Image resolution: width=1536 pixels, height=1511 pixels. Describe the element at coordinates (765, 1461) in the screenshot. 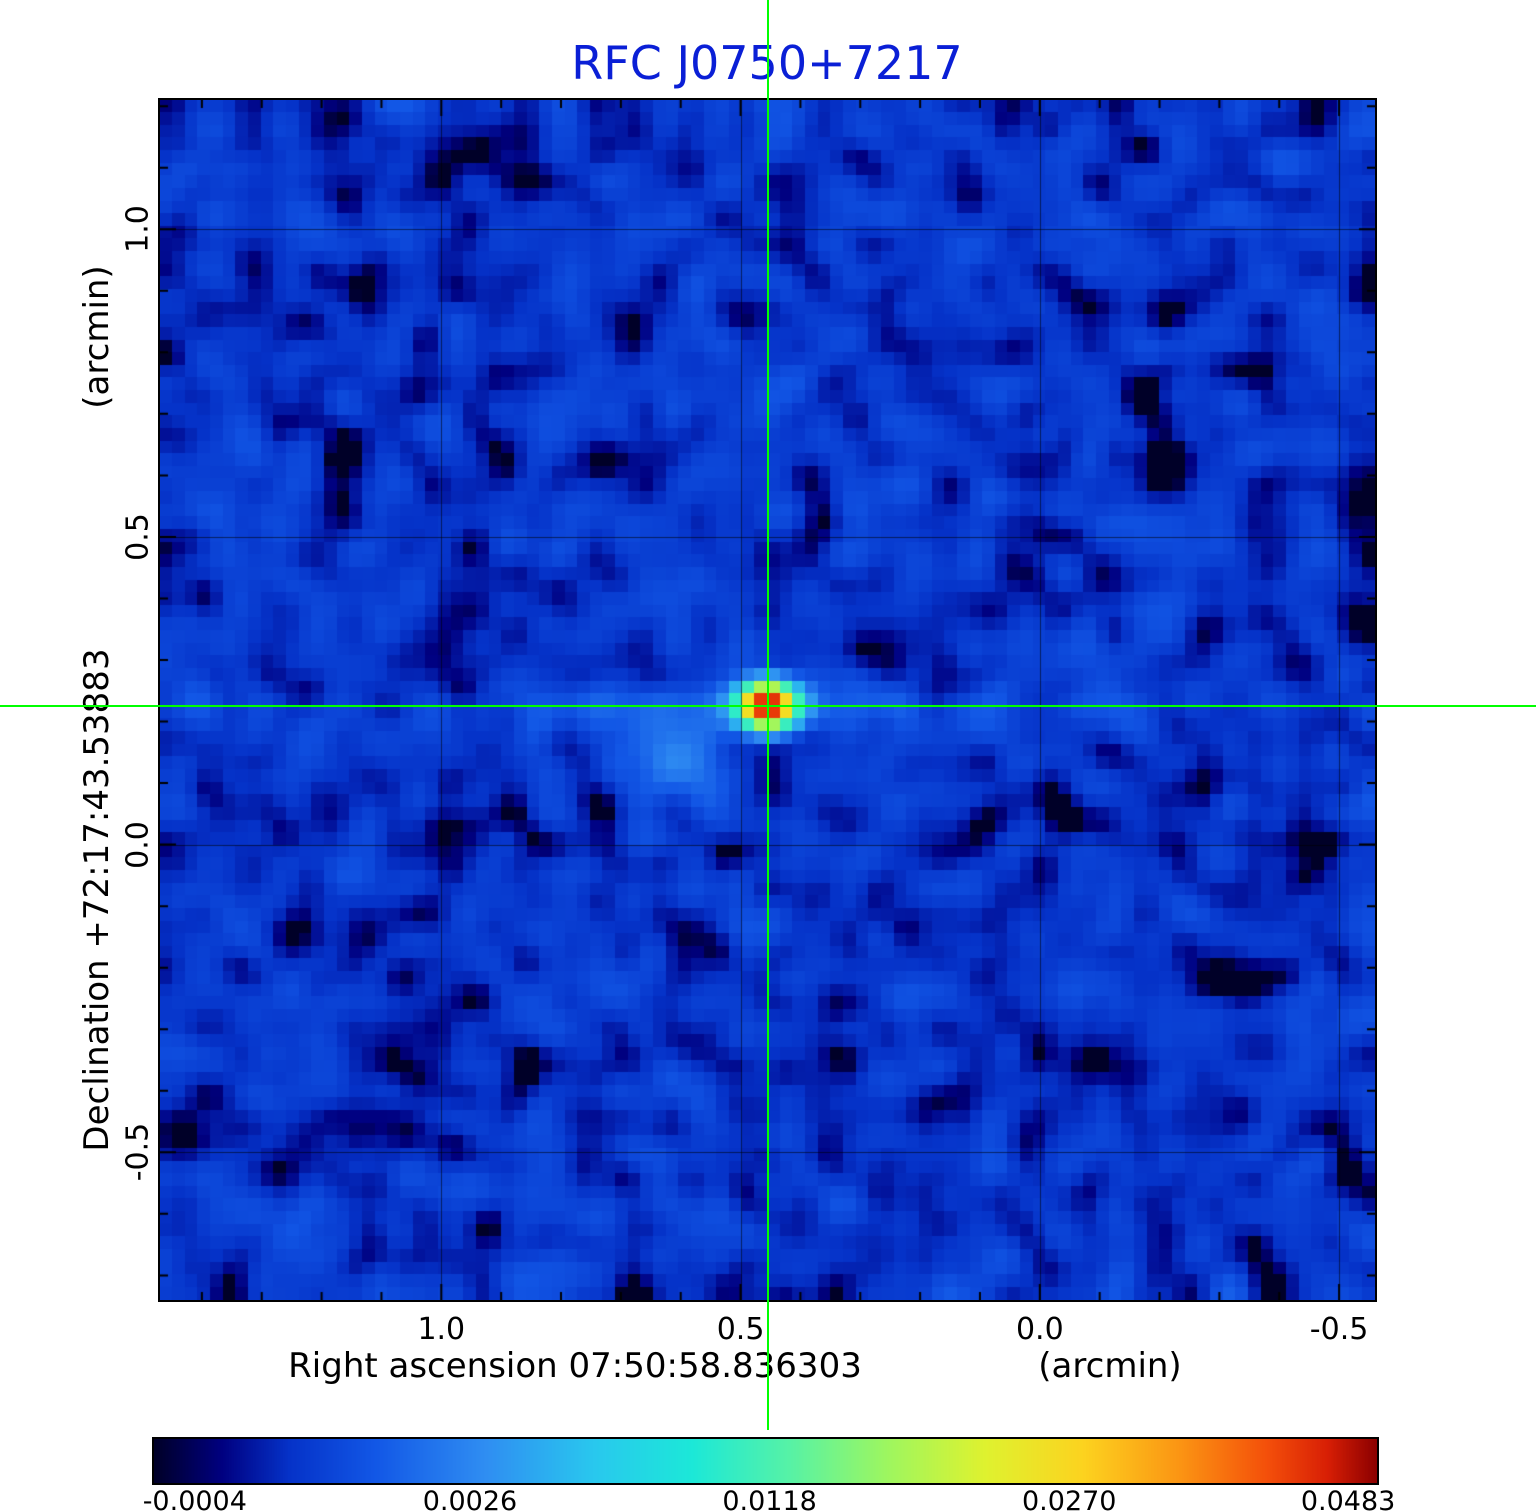

I see `colorbar` at that location.